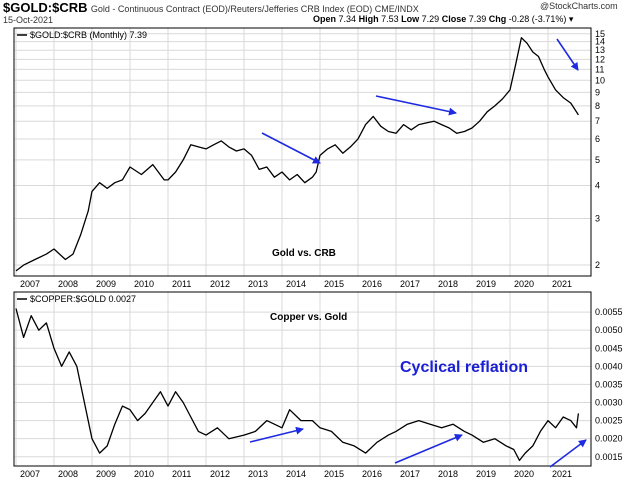  I want to click on bottom-legend: $COPPER:$GOLD 0.0027, so click(83, 299).